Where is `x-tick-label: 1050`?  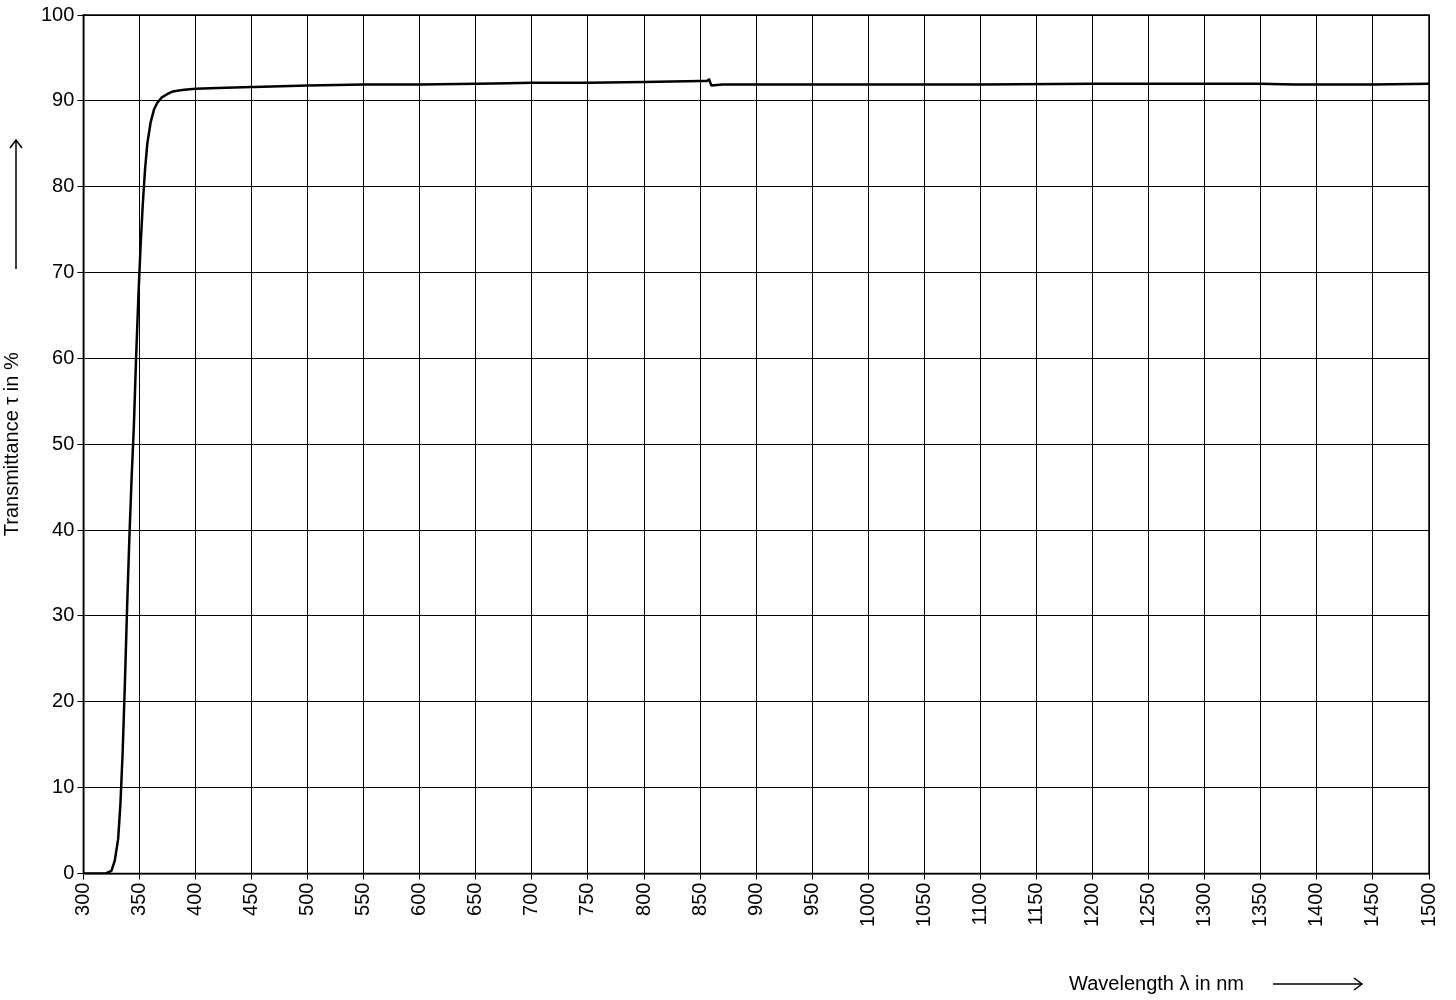
x-tick-label: 1050 is located at coordinates (922, 905).